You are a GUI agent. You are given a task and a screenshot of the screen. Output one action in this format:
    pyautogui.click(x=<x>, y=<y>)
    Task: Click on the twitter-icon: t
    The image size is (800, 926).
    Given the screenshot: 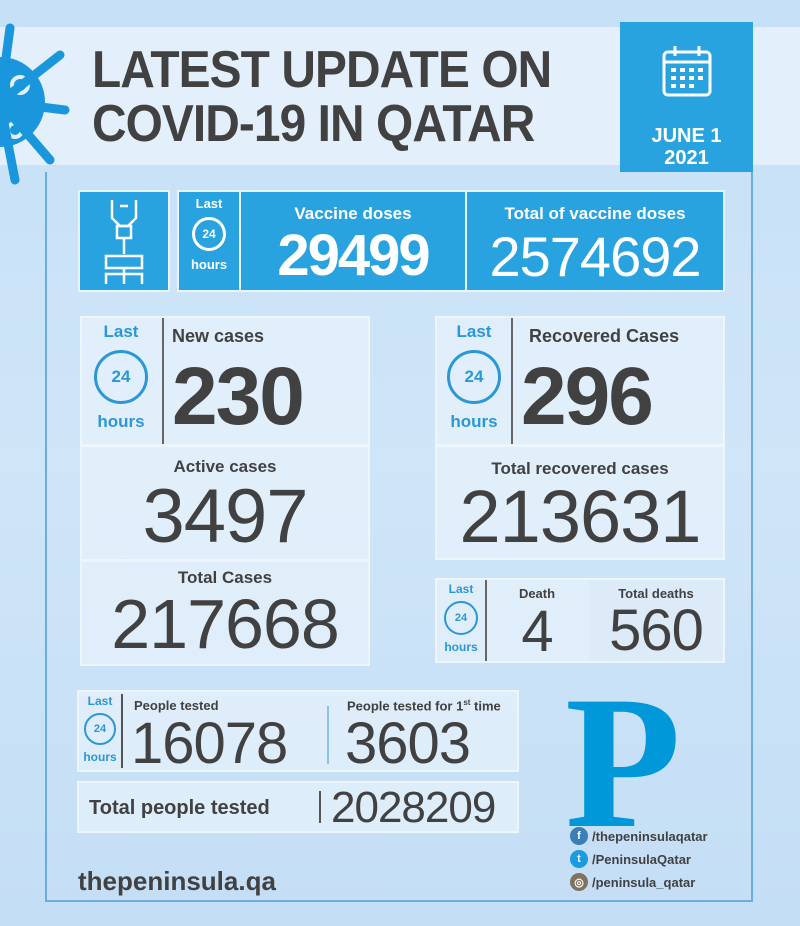 What is the action you would take?
    pyautogui.click(x=579, y=859)
    